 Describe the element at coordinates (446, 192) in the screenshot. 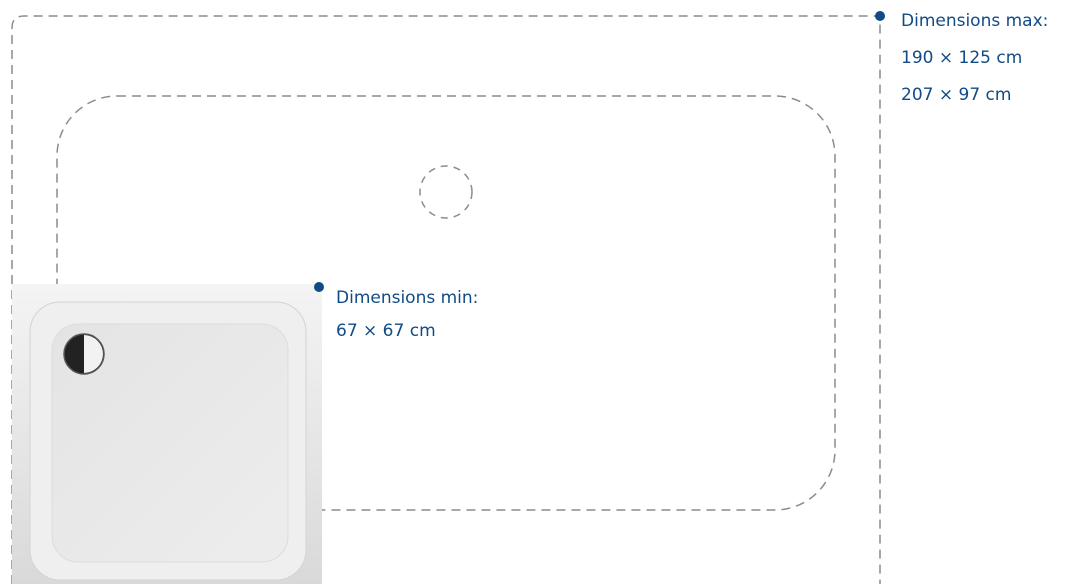

I see `drain-position-outline` at that location.